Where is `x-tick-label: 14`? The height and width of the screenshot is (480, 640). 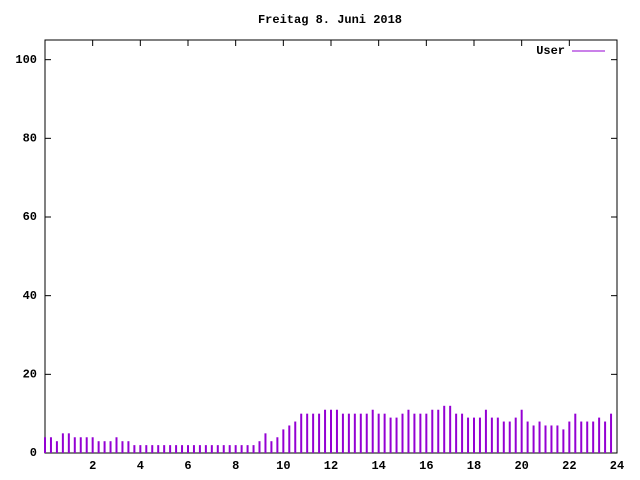 x-tick-label: 14 is located at coordinates (378, 466).